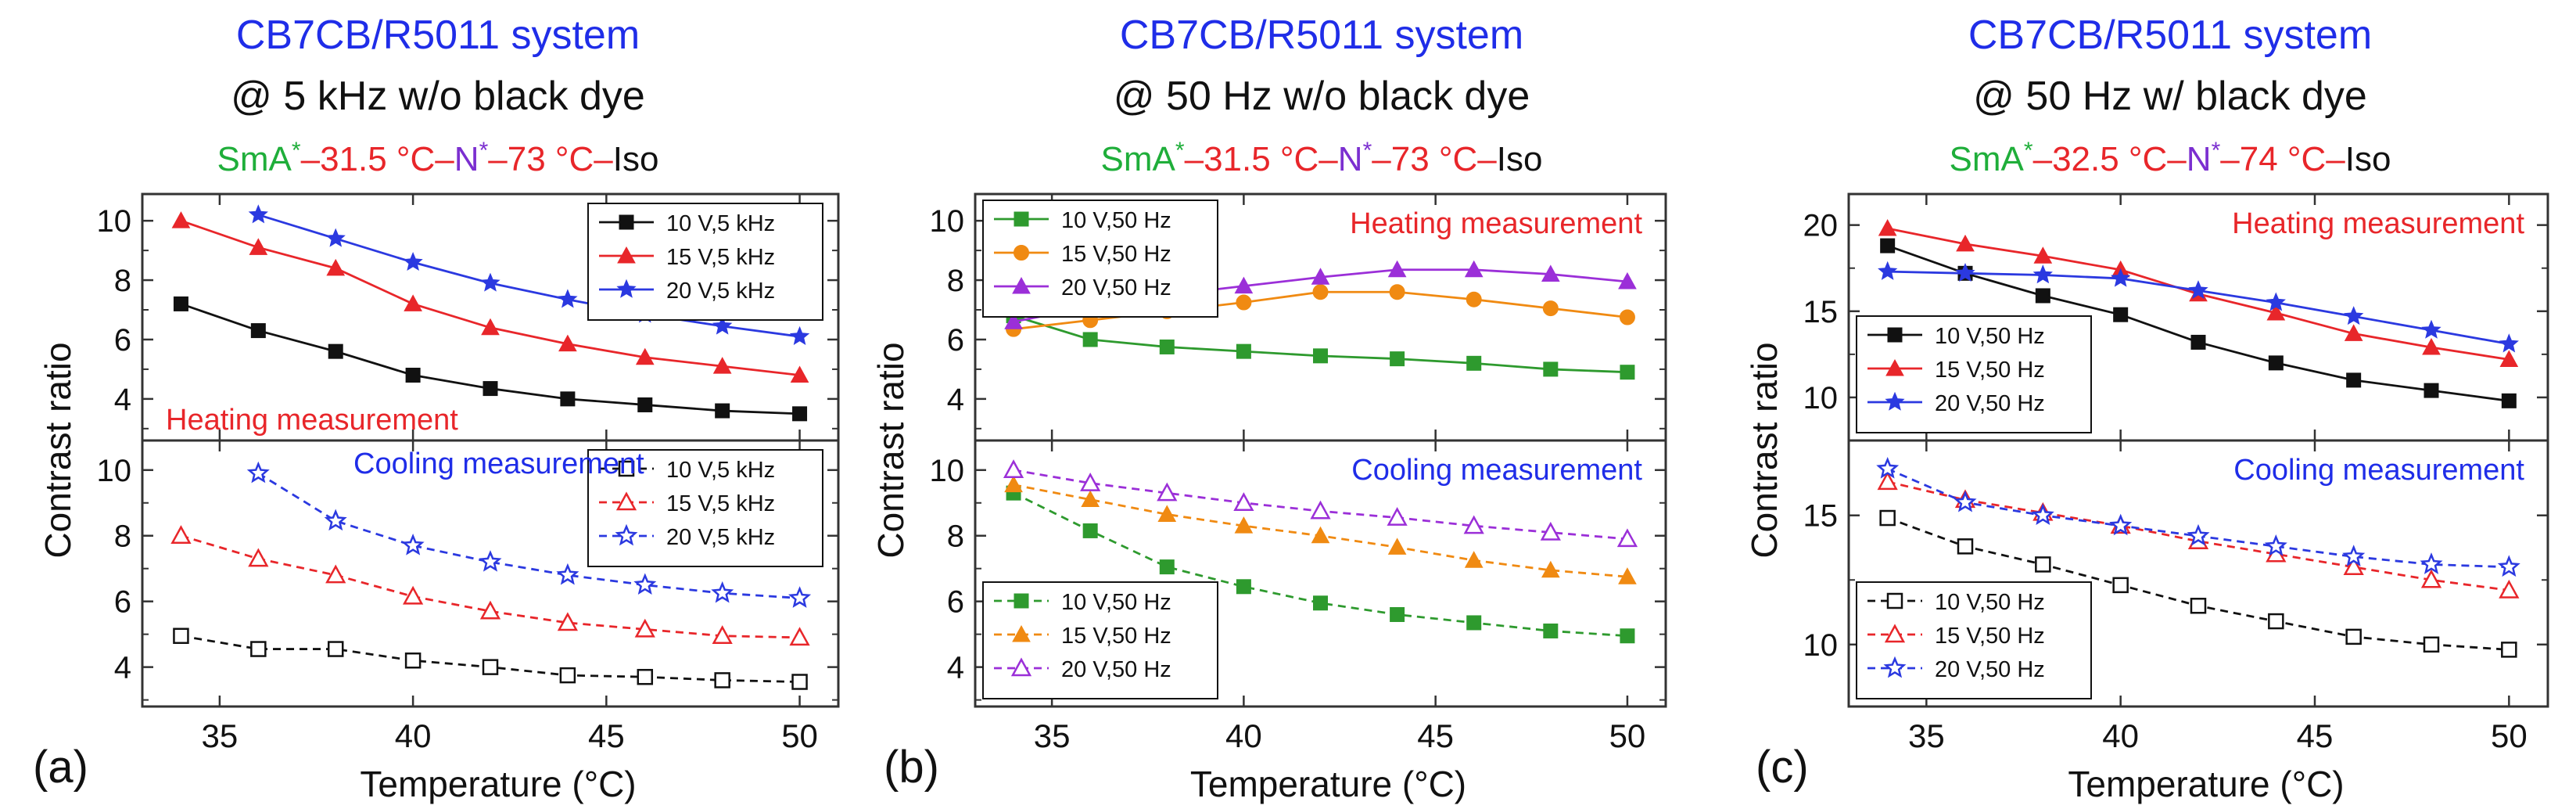 The width and height of the screenshot is (2576, 809). Describe the element at coordinates (636, 159) in the screenshot. I see `phase-part: Iso` at that location.